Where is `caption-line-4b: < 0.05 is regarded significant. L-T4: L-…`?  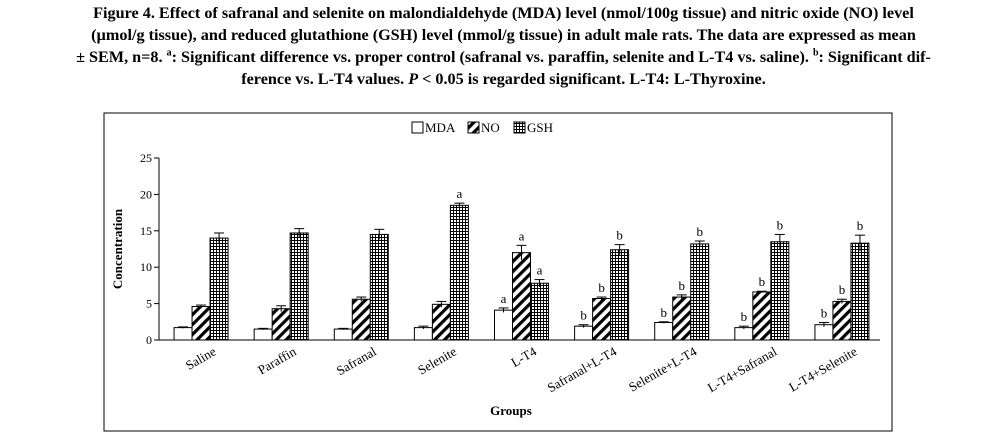
caption-line-4b: < 0.05 is regarded significant. L-T4: L-… is located at coordinates (592, 79).